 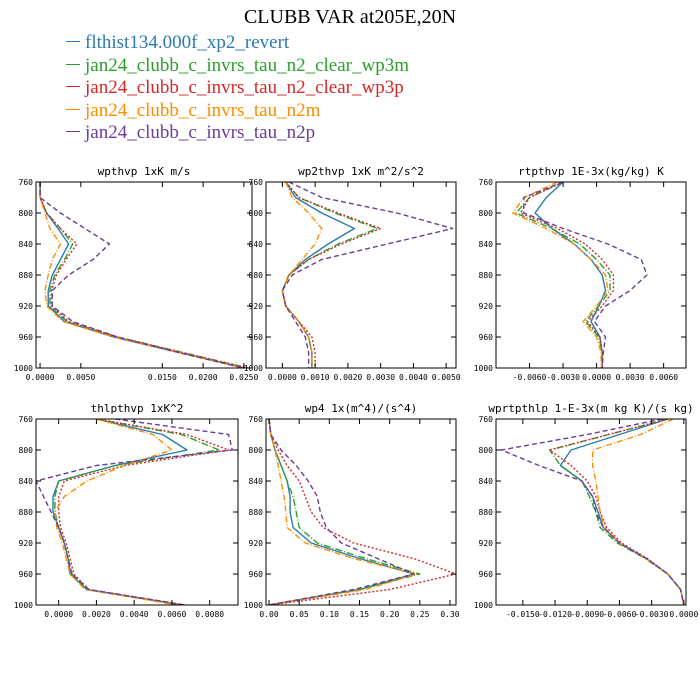 I want to click on legend-item: jan24_clubb_c_invrs_tau_n2_clear_wp3m, so click(x=237, y=66).